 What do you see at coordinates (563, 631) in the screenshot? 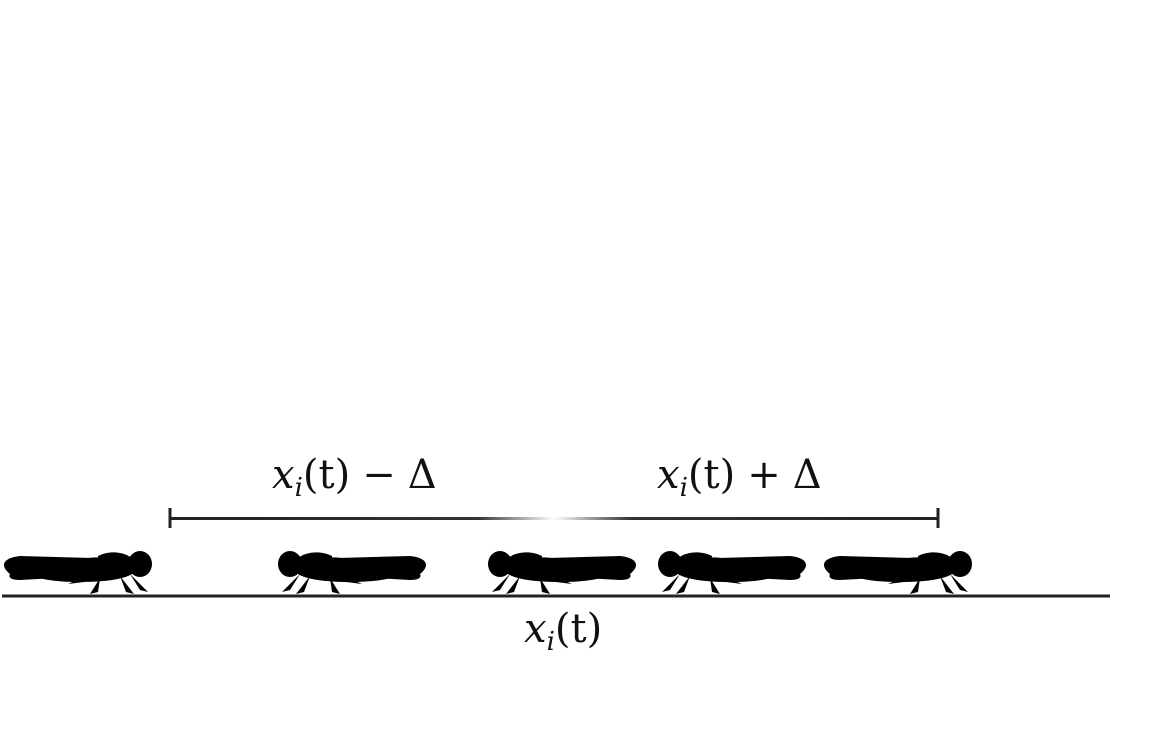
I see `label-position: xi(t)` at bounding box center [563, 631].